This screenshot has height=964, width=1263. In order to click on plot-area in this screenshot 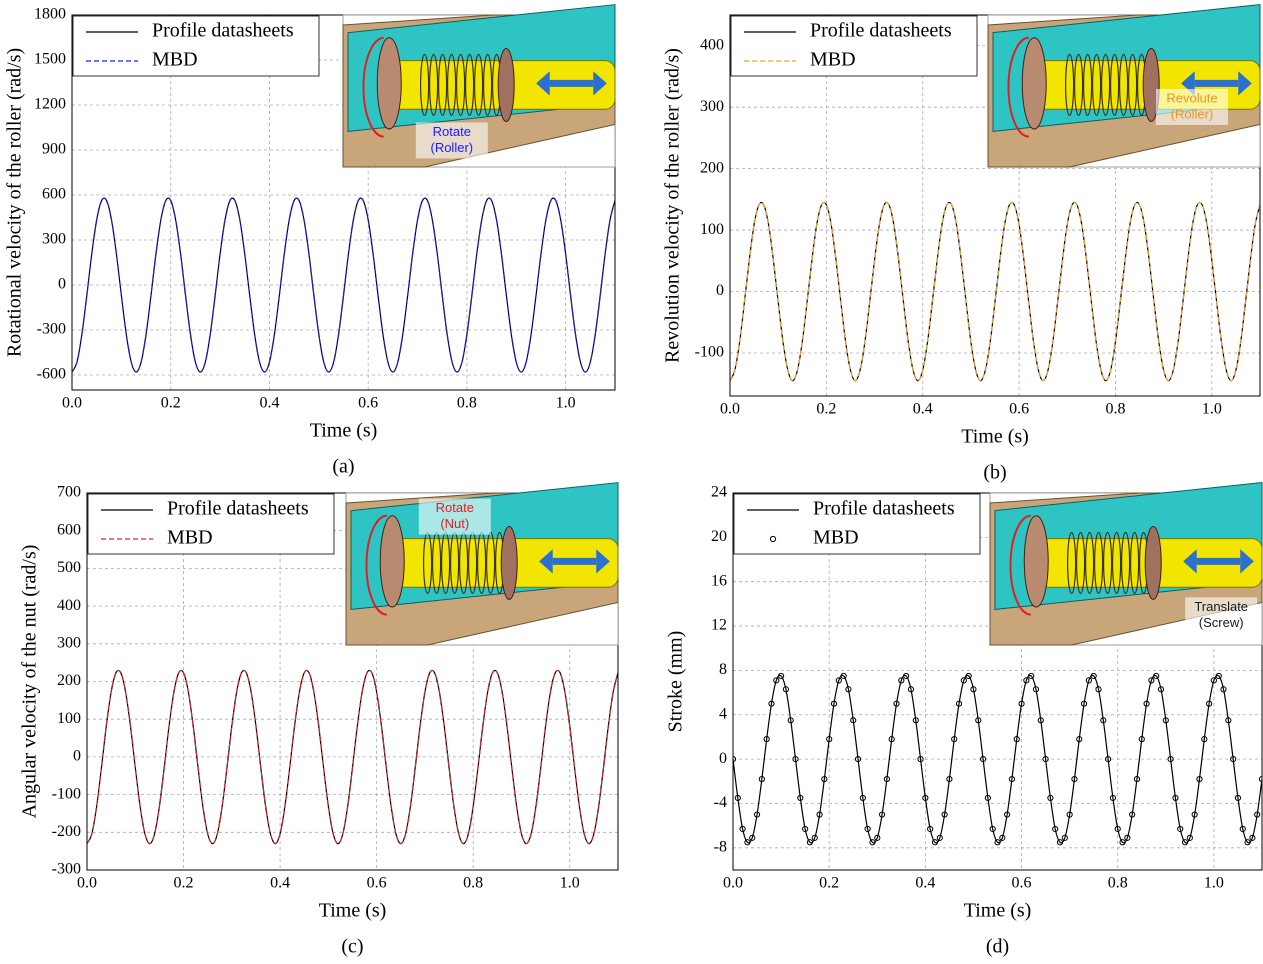, I will do `click(995, 291)`.